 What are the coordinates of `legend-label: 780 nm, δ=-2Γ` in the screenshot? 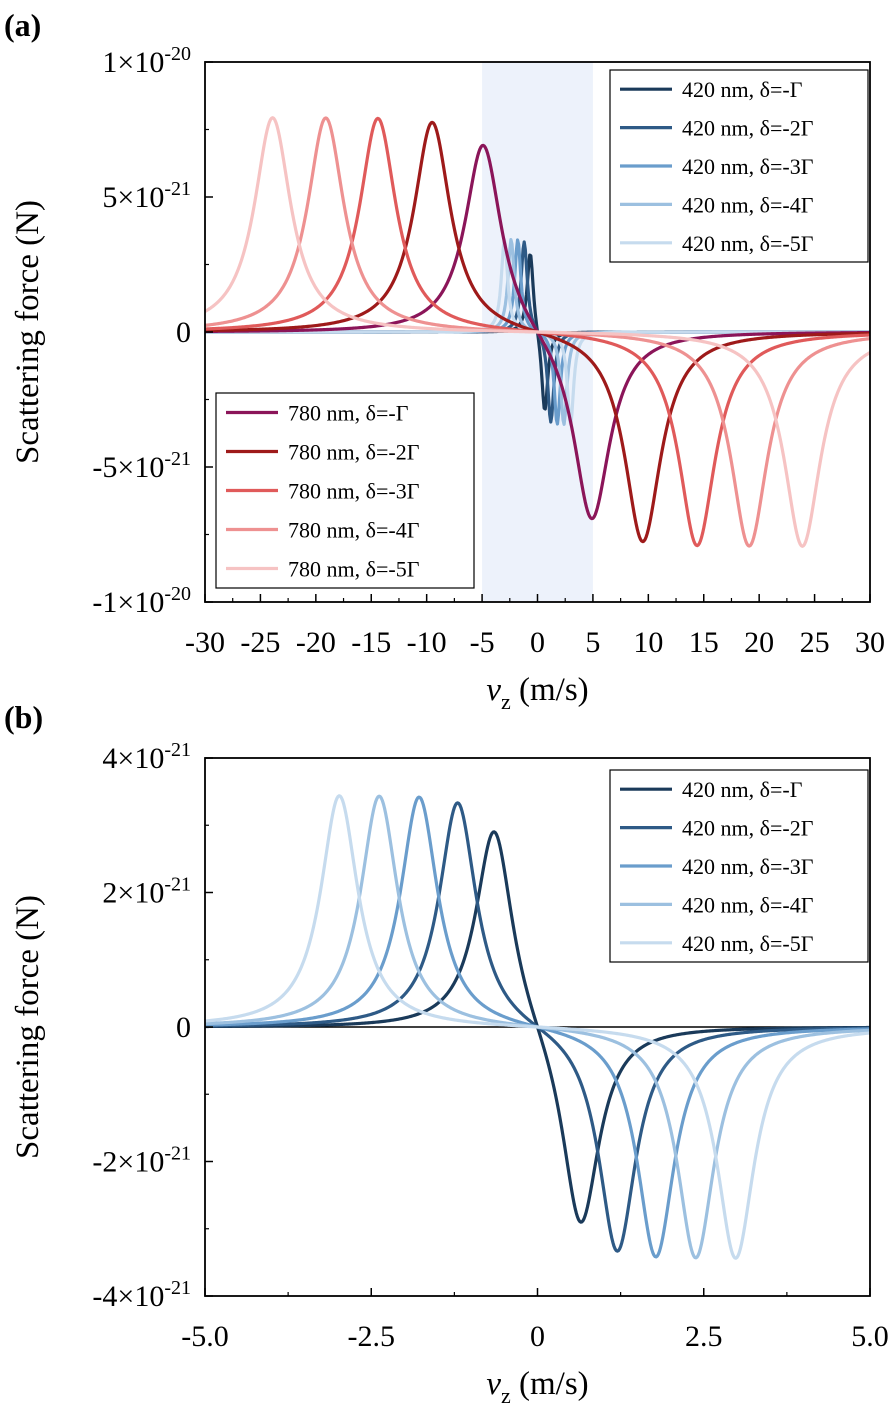 It's located at (354, 452).